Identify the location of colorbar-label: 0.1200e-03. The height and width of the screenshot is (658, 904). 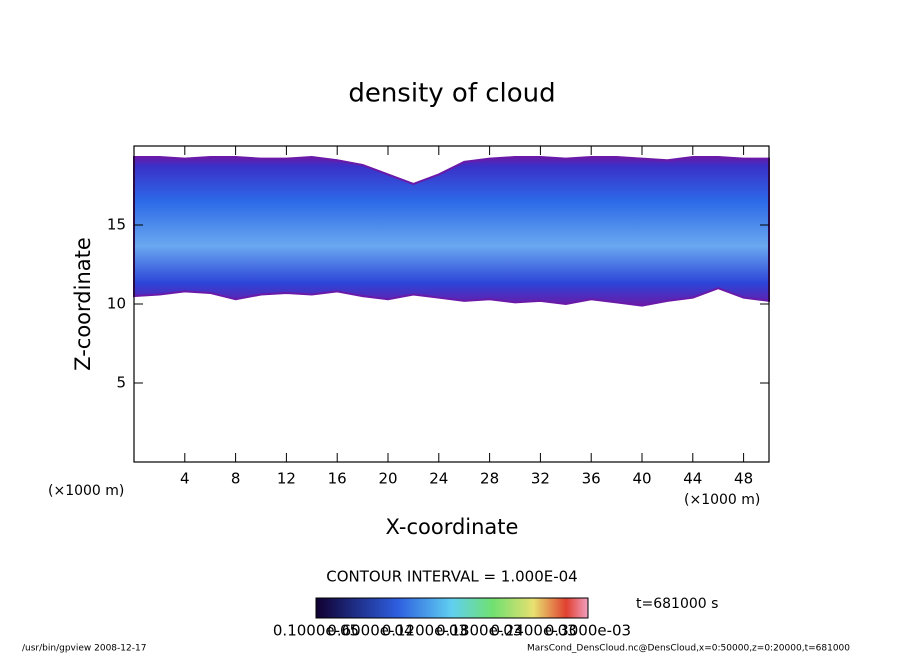
(425, 631).